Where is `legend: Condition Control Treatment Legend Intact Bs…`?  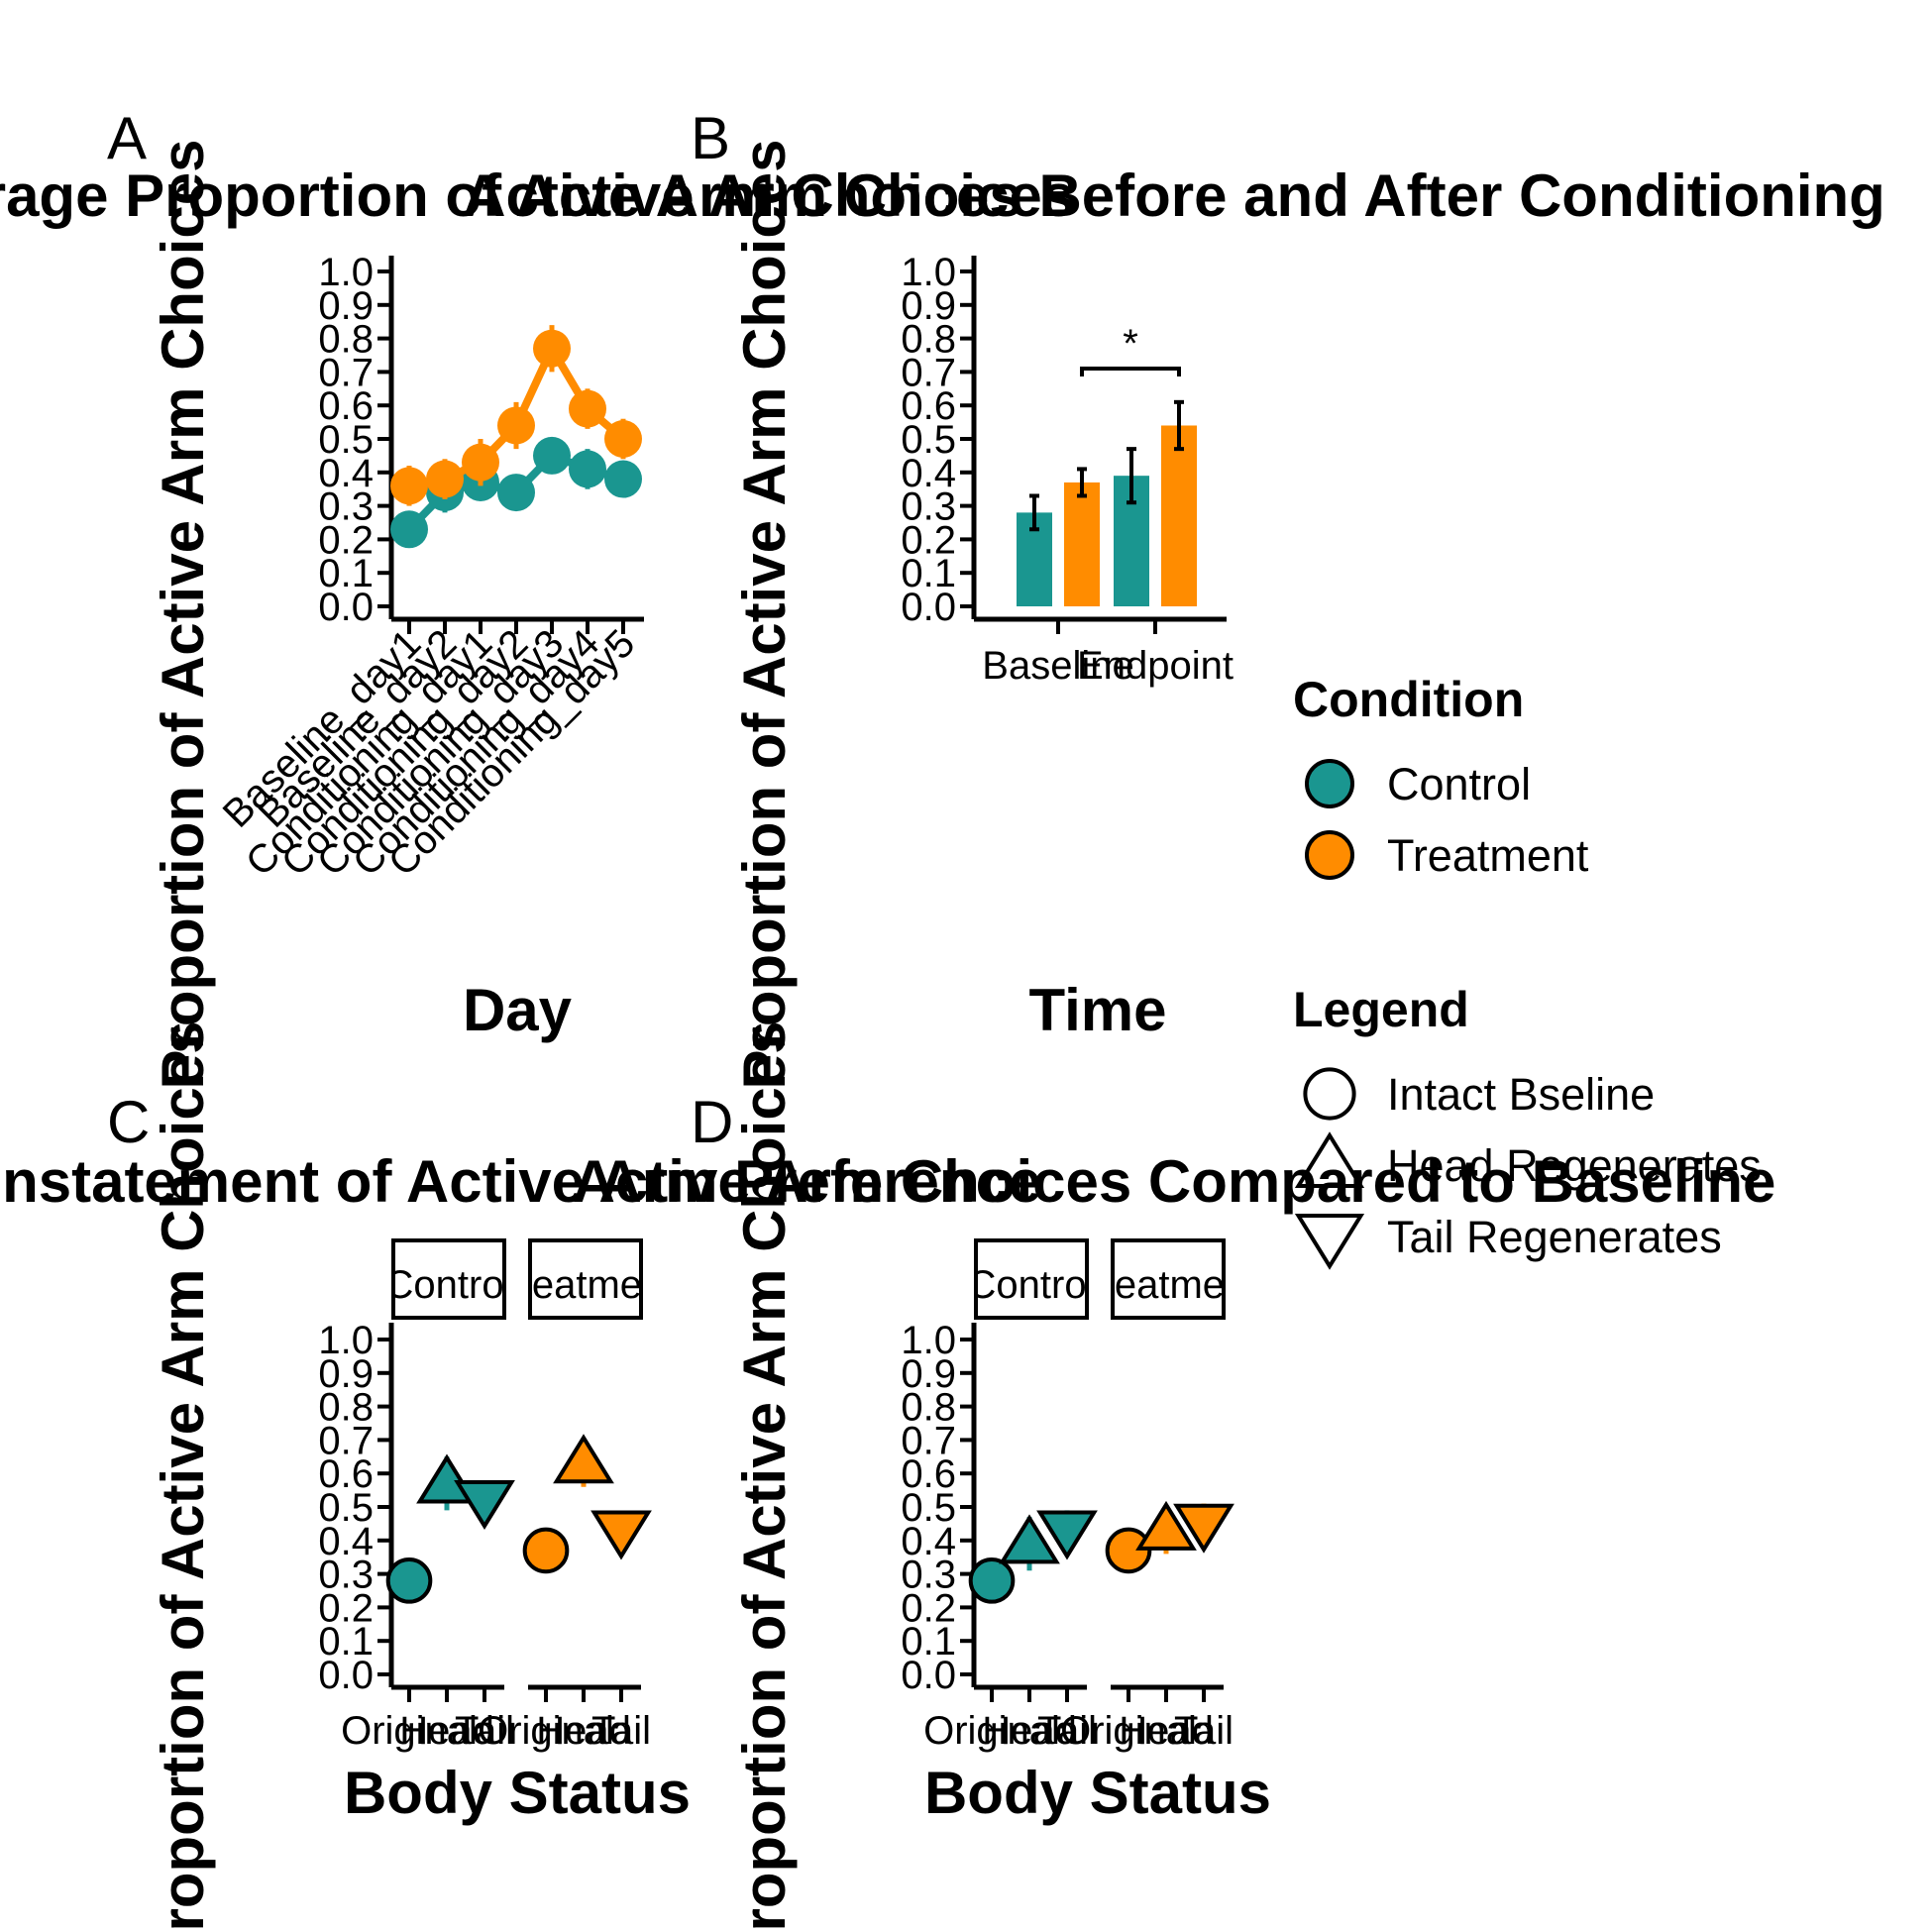
legend: Condition Control Treatment Legend Intact Bs… is located at coordinates (1527, 971).